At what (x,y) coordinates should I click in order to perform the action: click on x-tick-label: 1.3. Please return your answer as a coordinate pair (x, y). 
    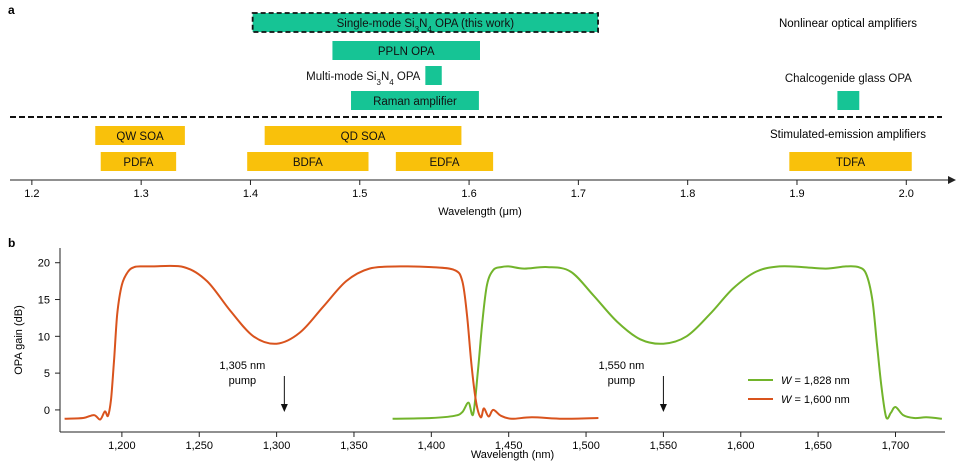
    Looking at the image, I should click on (141, 194).